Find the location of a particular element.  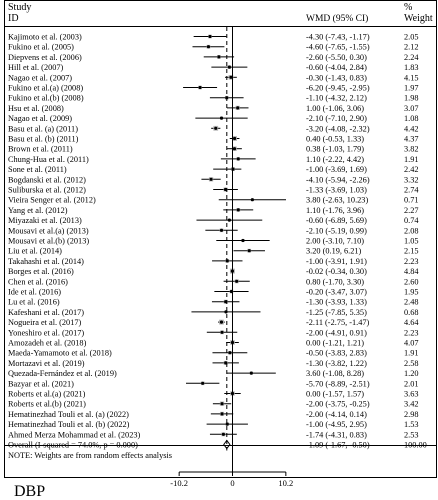

study-ci-text: 1.10 (-1.76, 3.96) is located at coordinates (335, 210).